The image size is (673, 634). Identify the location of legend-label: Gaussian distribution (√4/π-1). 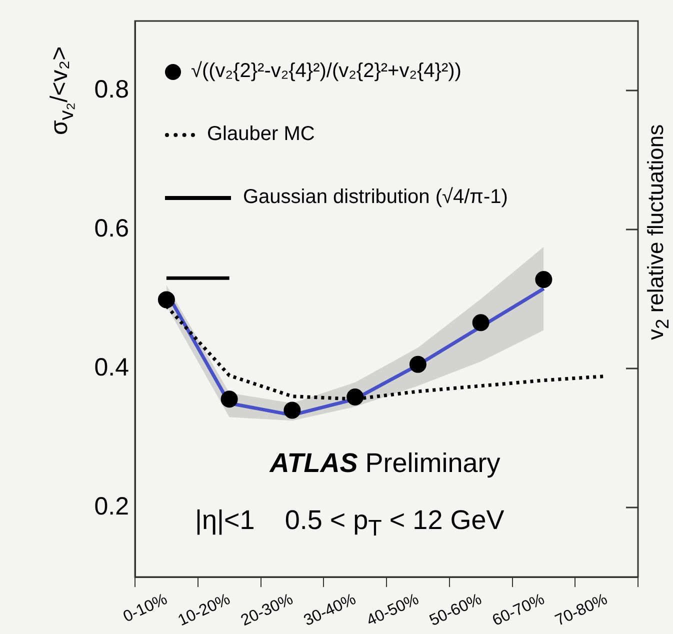
(375, 197).